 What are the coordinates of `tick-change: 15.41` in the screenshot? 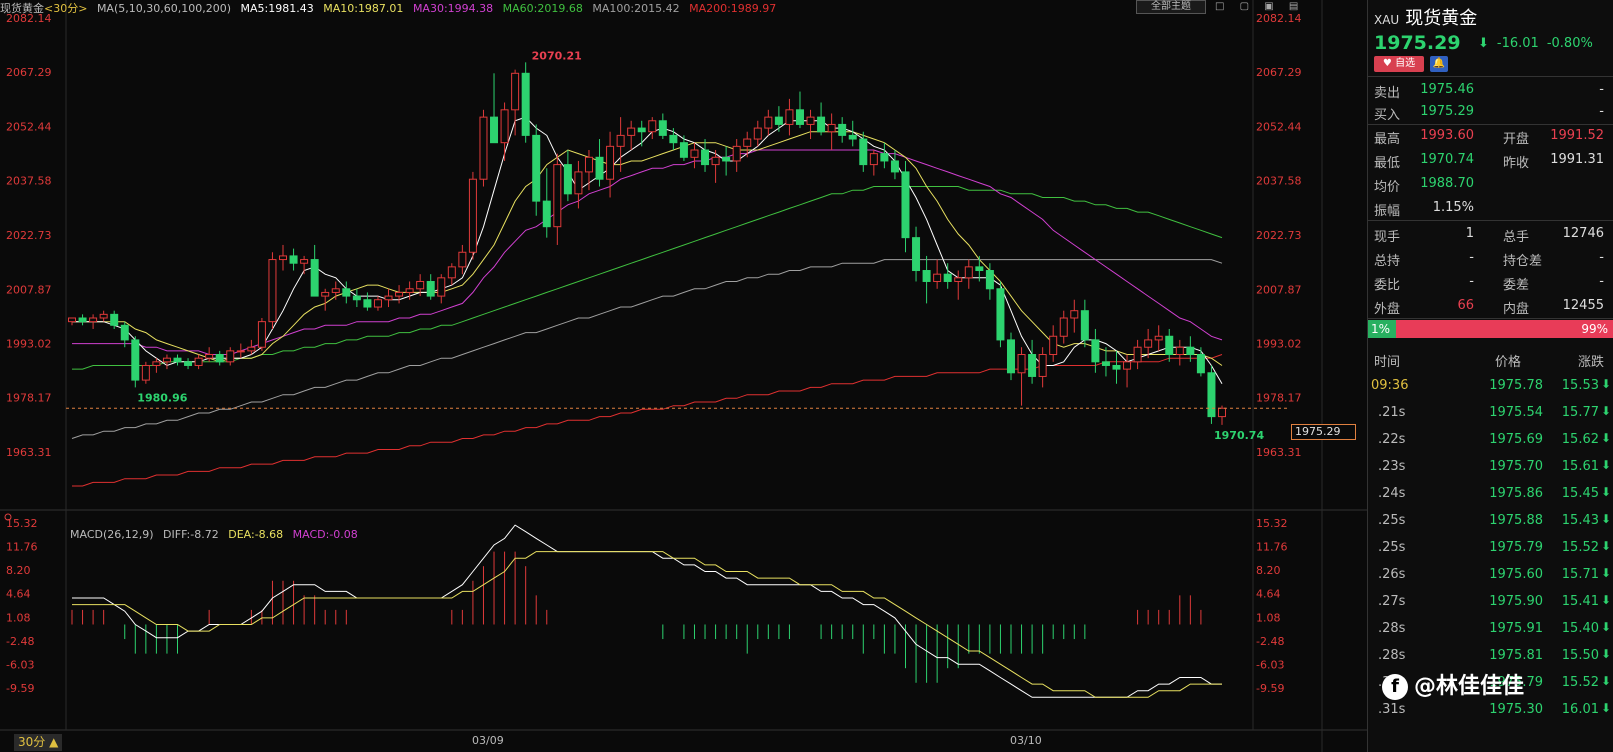 It's located at (1580, 601).